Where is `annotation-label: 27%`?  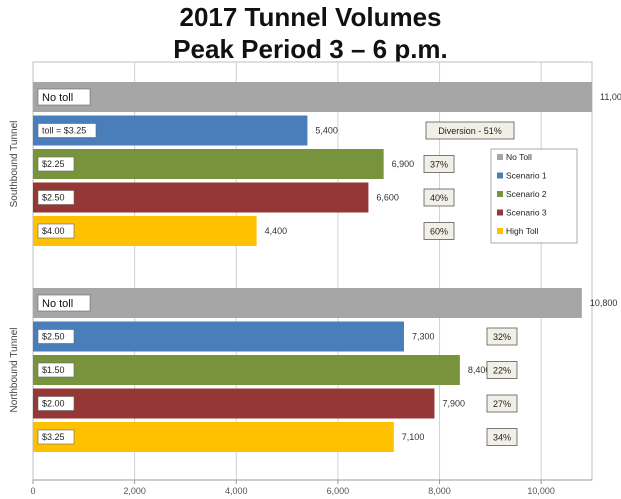 annotation-label: 27% is located at coordinates (502, 404).